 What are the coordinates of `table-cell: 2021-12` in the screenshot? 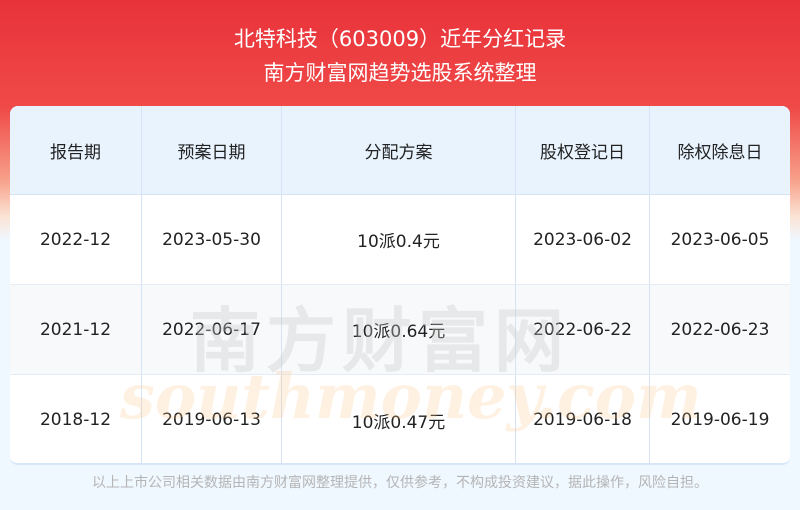 It's located at (76, 329).